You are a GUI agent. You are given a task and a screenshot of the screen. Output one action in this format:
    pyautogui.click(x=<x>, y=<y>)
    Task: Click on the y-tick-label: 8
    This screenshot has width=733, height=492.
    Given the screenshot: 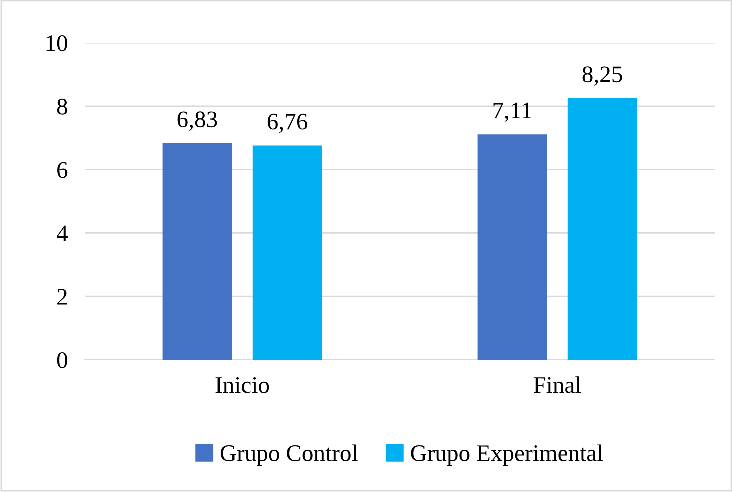 What is the action you would take?
    pyautogui.click(x=62, y=106)
    